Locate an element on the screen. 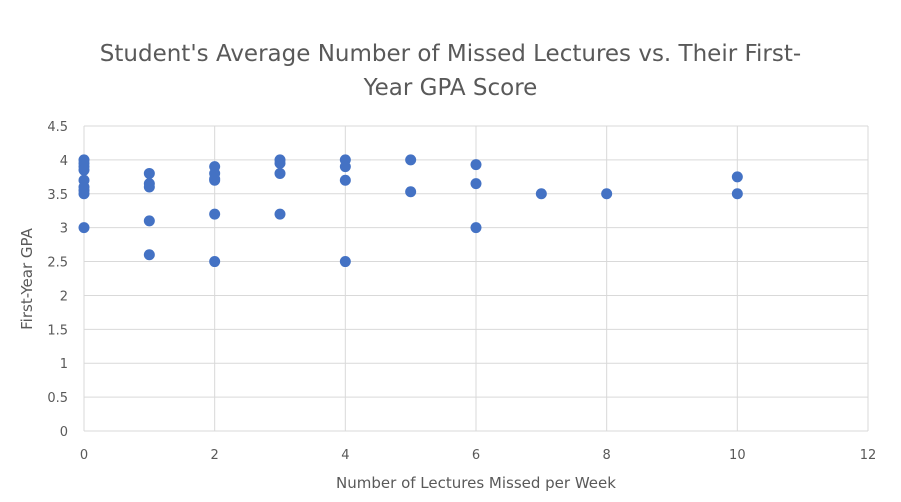 The height and width of the screenshot is (502, 901). x-tick-label: 2 is located at coordinates (215, 455).